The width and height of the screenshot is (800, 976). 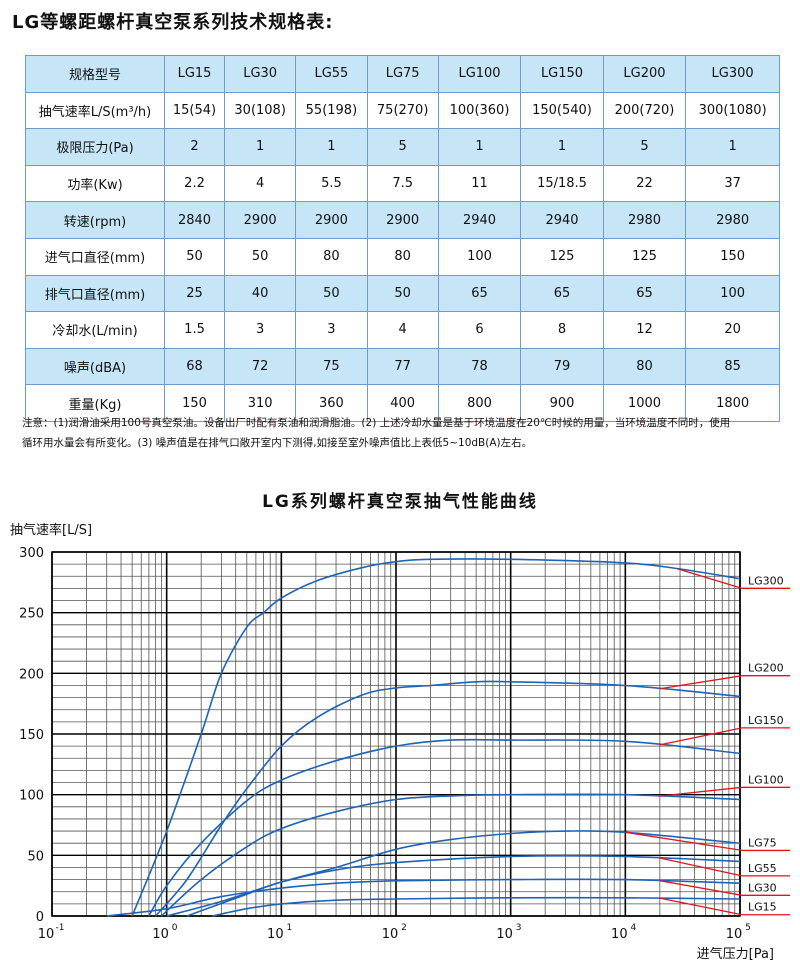 I want to click on series-label-lg150: LG150, so click(x=766, y=720).